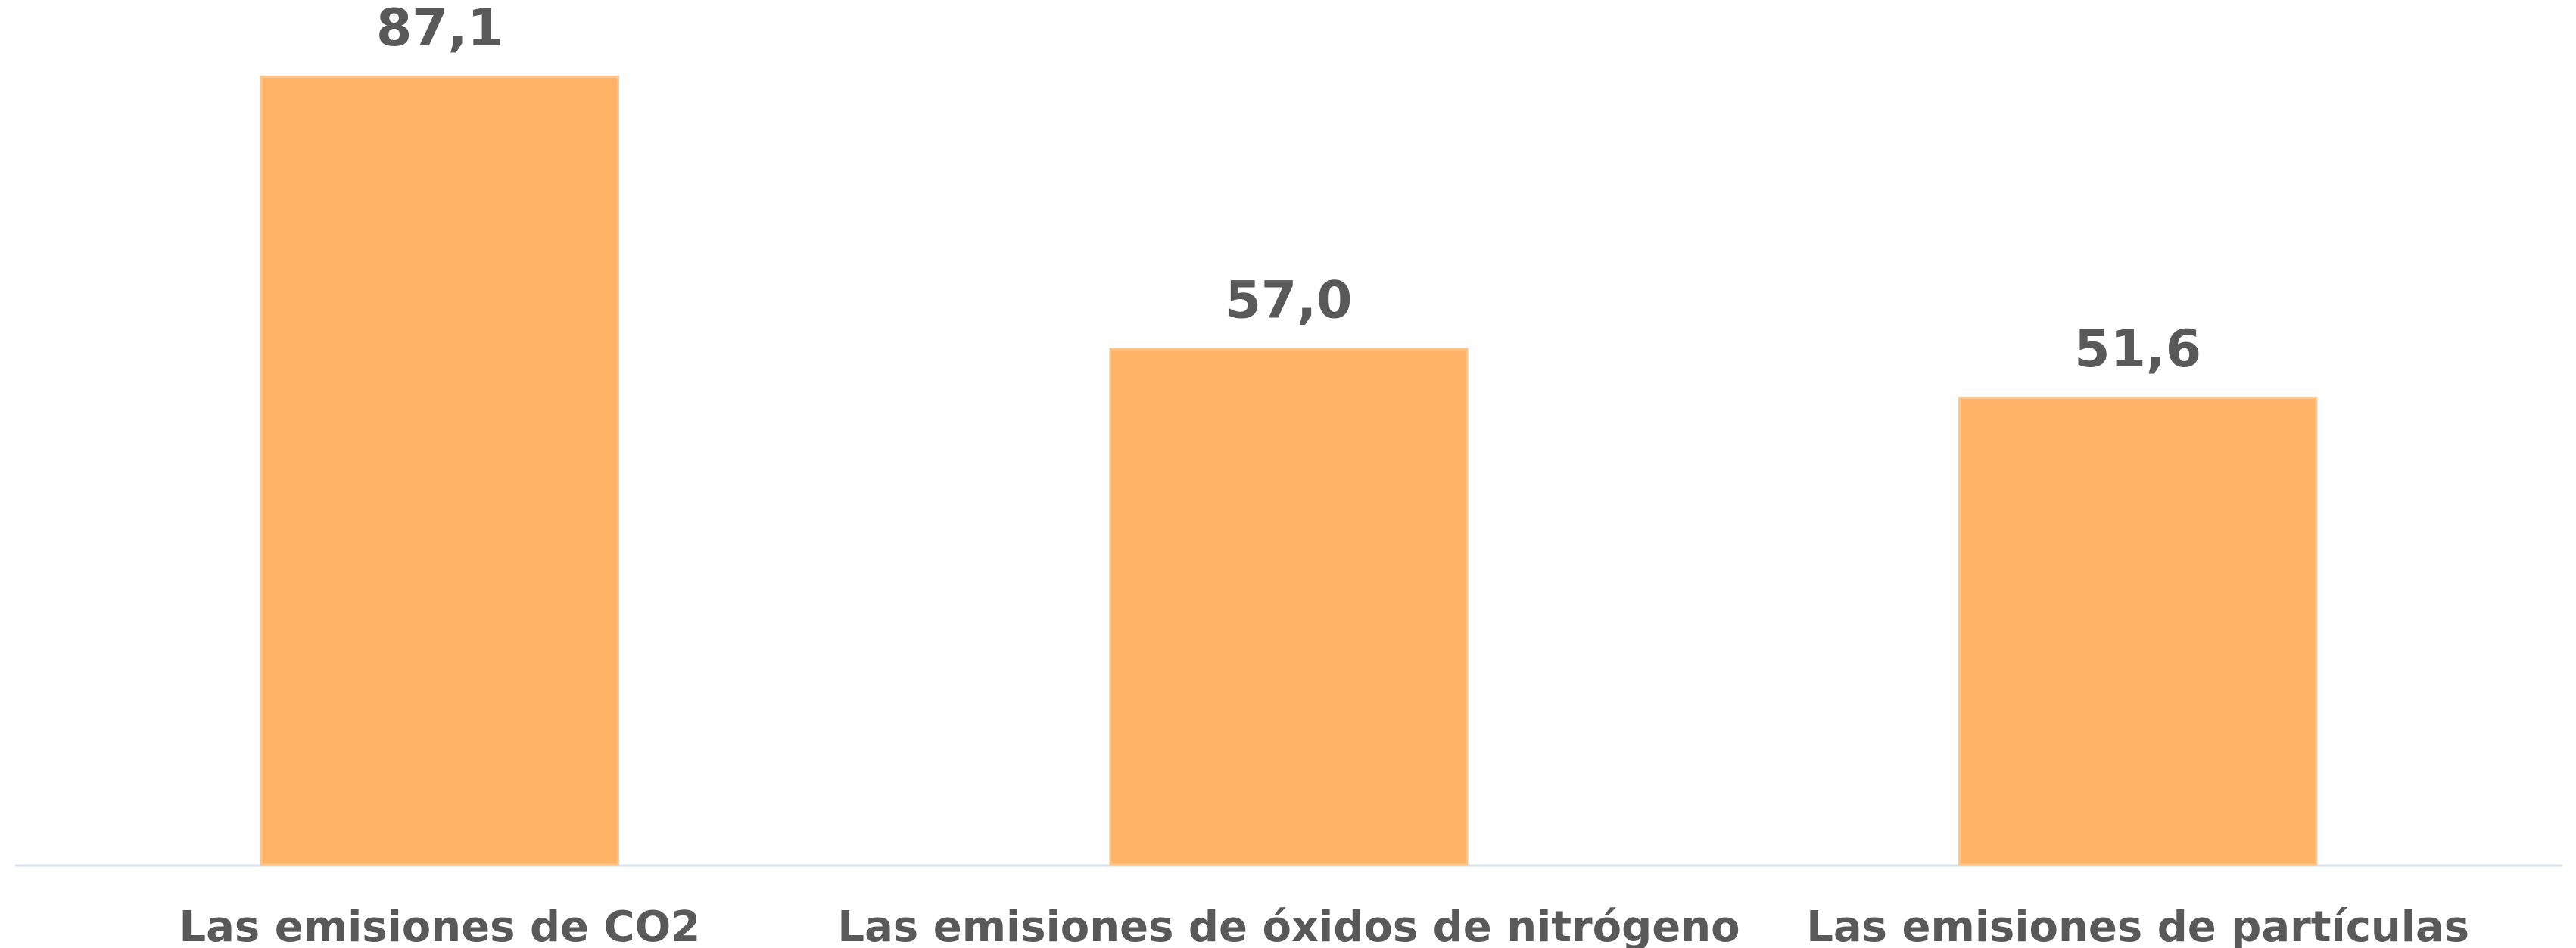  Describe the element at coordinates (1289, 301) in the screenshot. I see `value-label: 57,0` at that location.